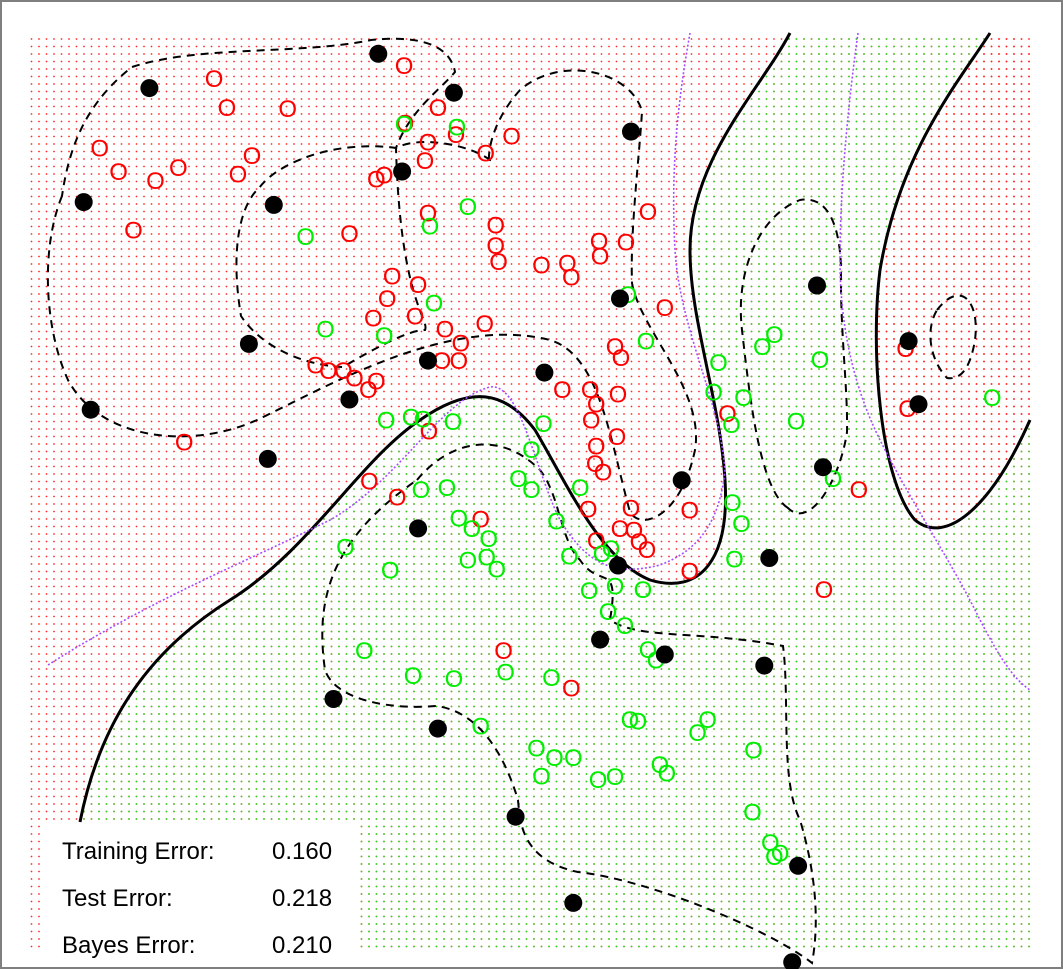  I want to click on test-error-label: Test Error:, so click(117, 898).